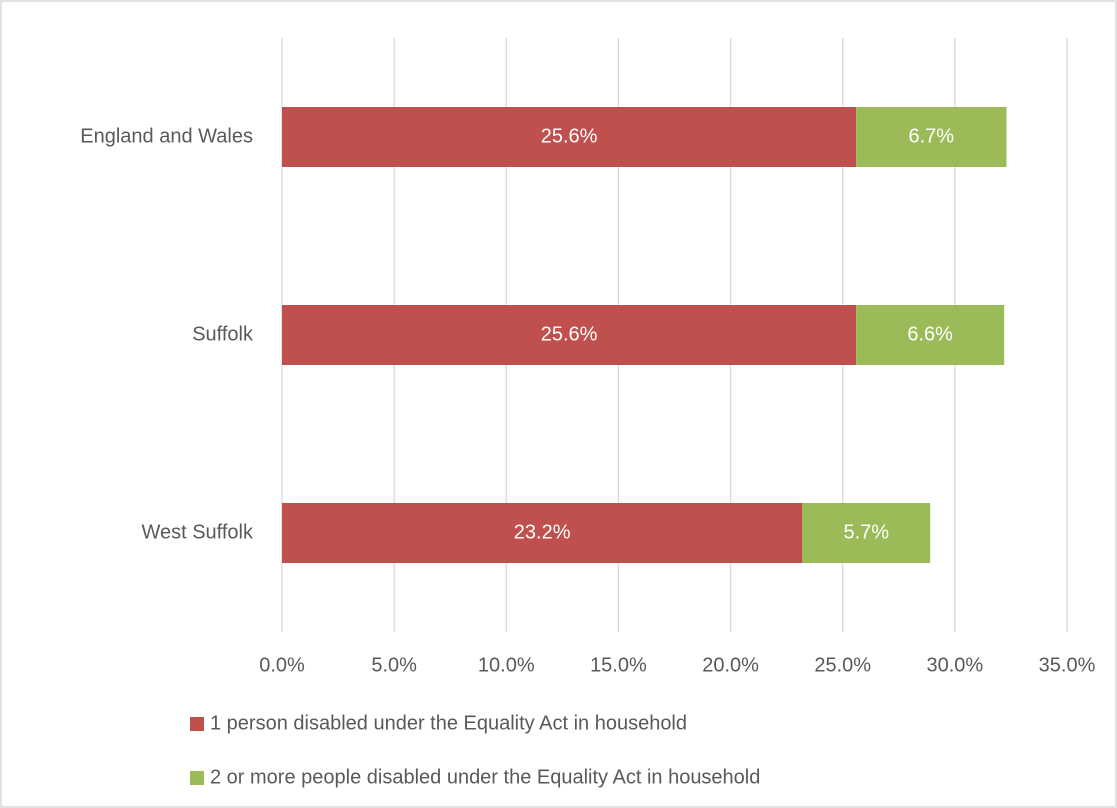 Image resolution: width=1117 pixels, height=808 pixels. Describe the element at coordinates (506, 665) in the screenshot. I see `x-tick-label: 10.0%` at that location.